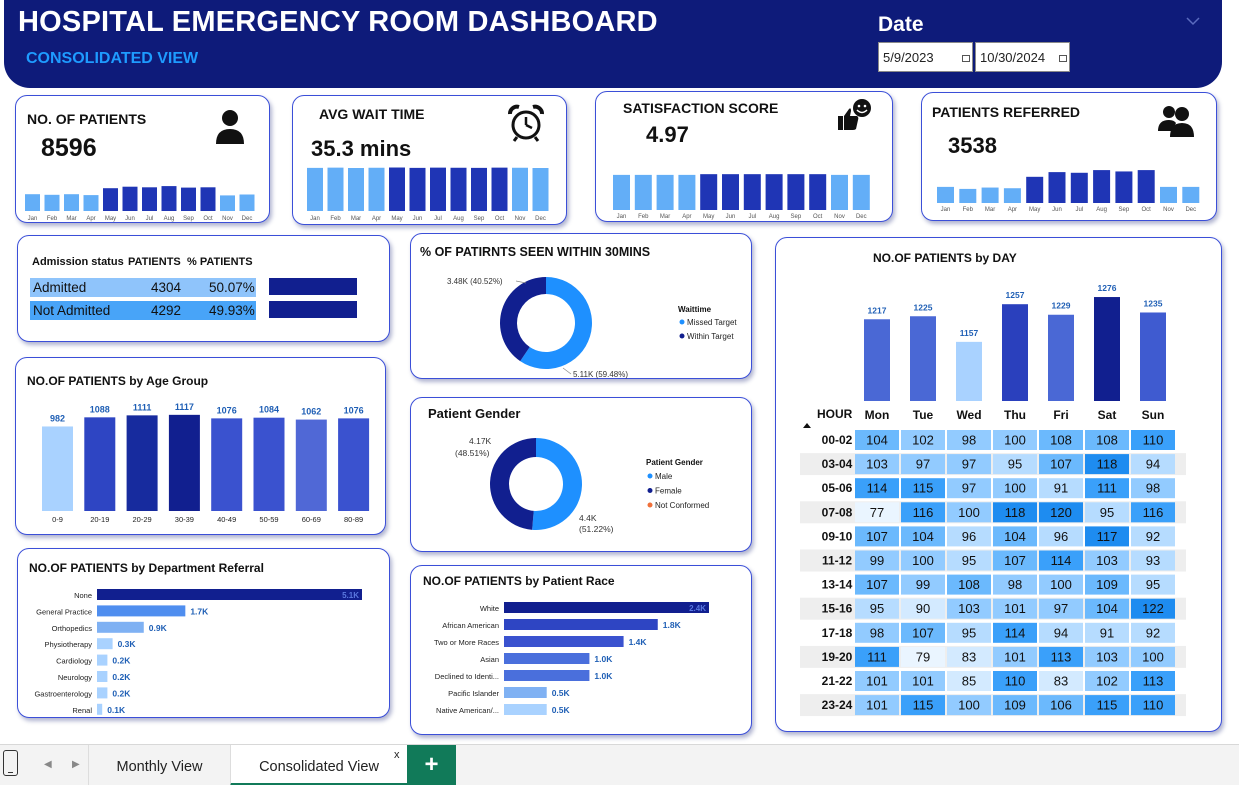  Describe the element at coordinates (969, 333) in the screenshot. I see `day-data-label: 1157` at that location.